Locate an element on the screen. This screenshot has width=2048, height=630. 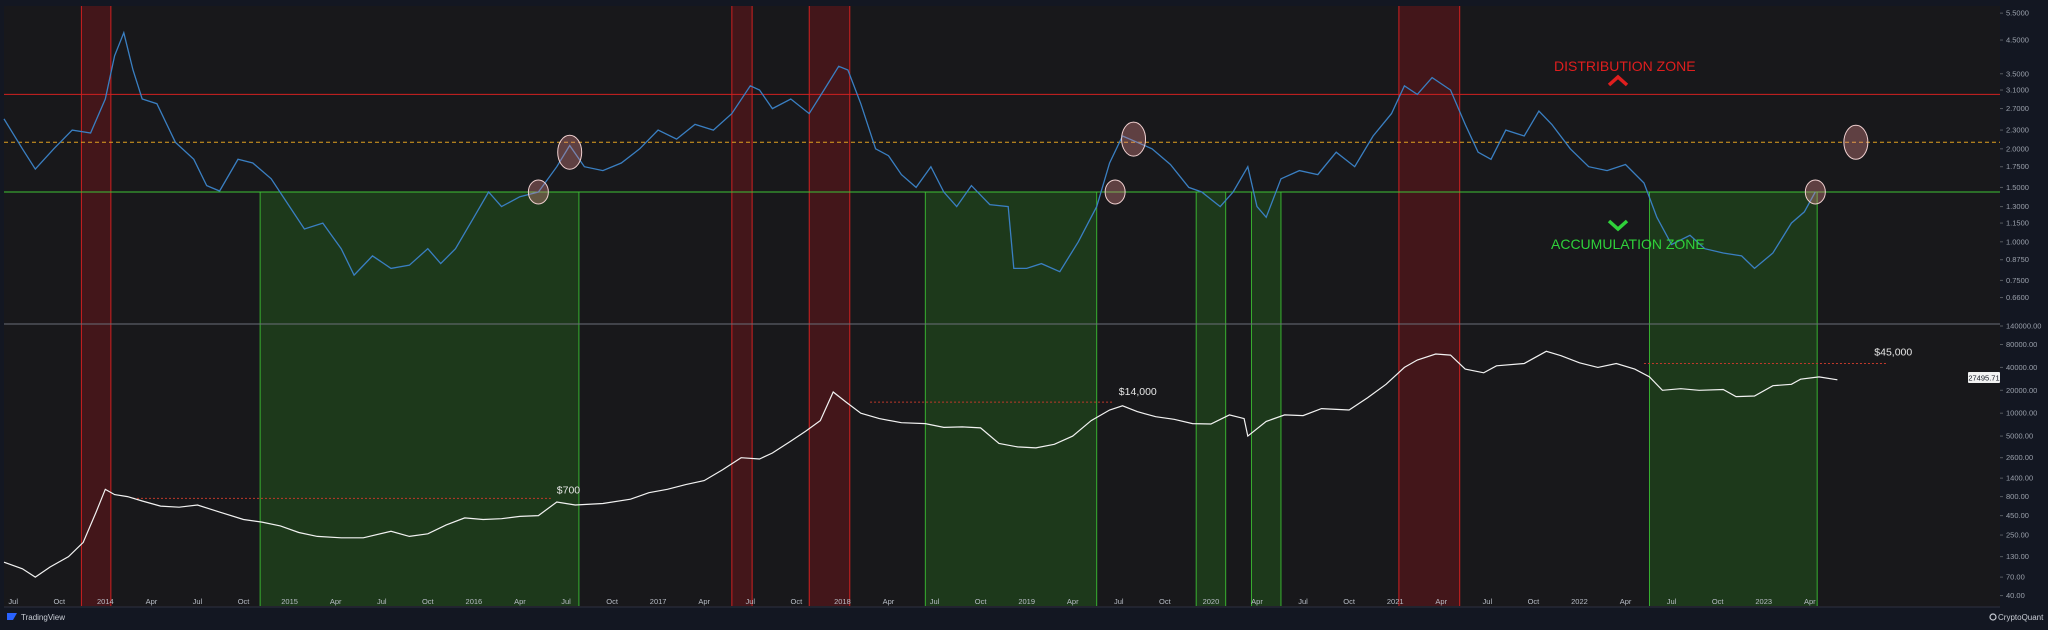
accumulation-zone-label: ACCUMULATION ZONE is located at coordinates (1628, 244).